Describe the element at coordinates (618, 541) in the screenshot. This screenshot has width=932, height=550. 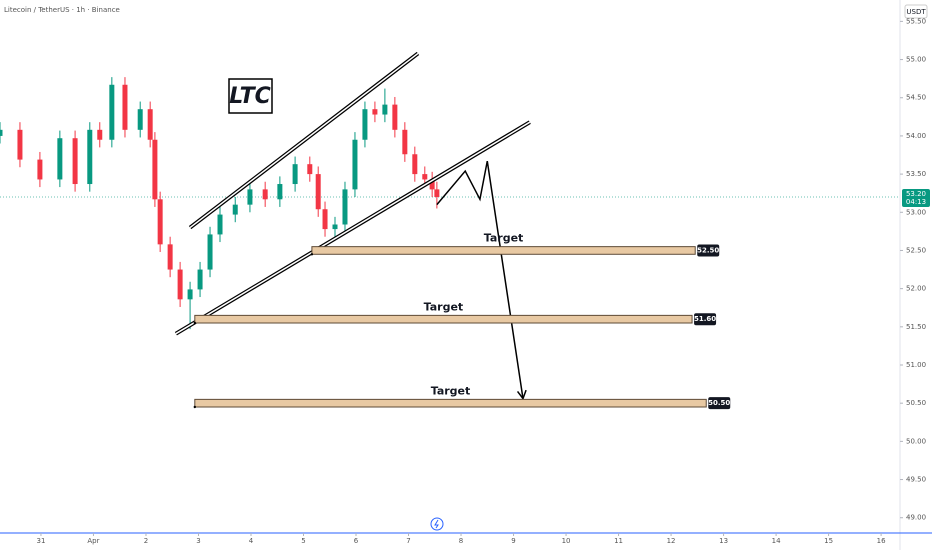
I see `x-tick-label: 11` at that location.